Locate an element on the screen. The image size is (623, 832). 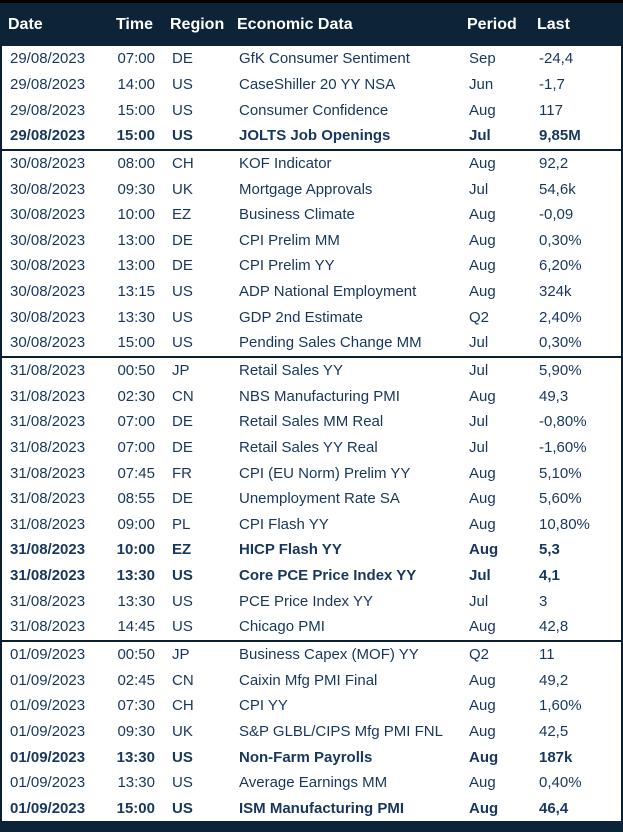
cell-time: 13:00 is located at coordinates (136, 240).